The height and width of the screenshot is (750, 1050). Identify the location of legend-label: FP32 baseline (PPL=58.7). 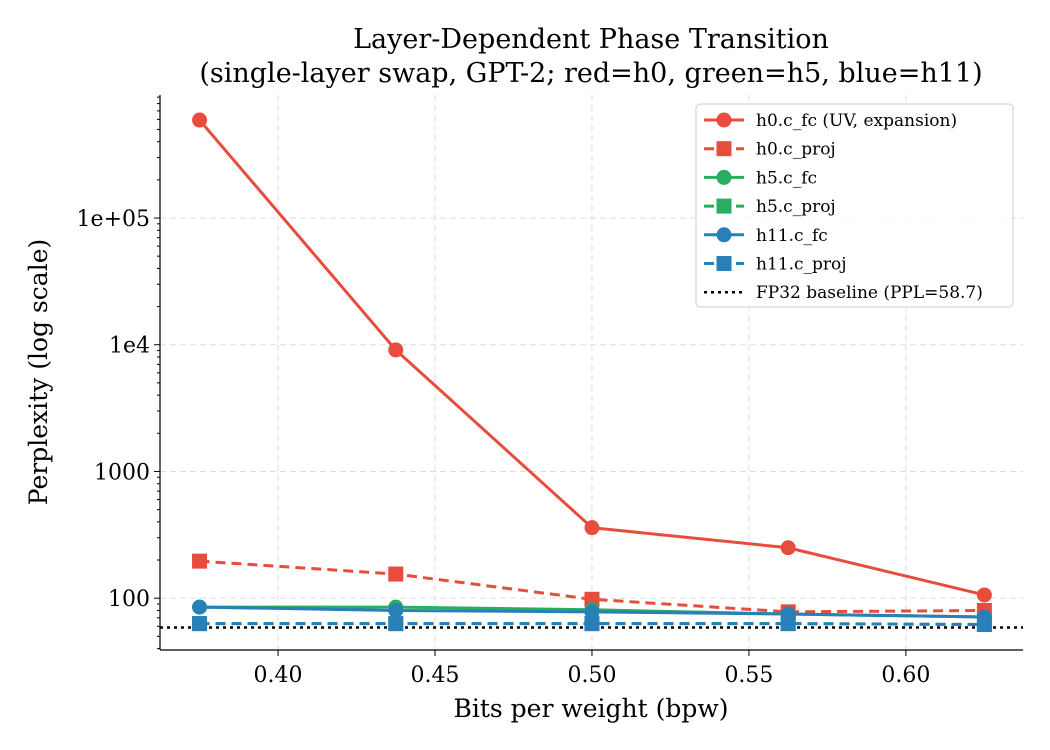
(869, 293).